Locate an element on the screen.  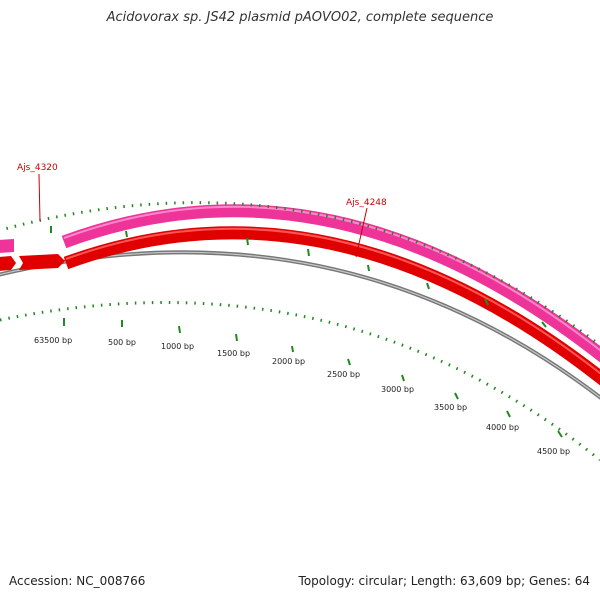
tick-label-2500: 2500 bp is located at coordinates (343, 374).